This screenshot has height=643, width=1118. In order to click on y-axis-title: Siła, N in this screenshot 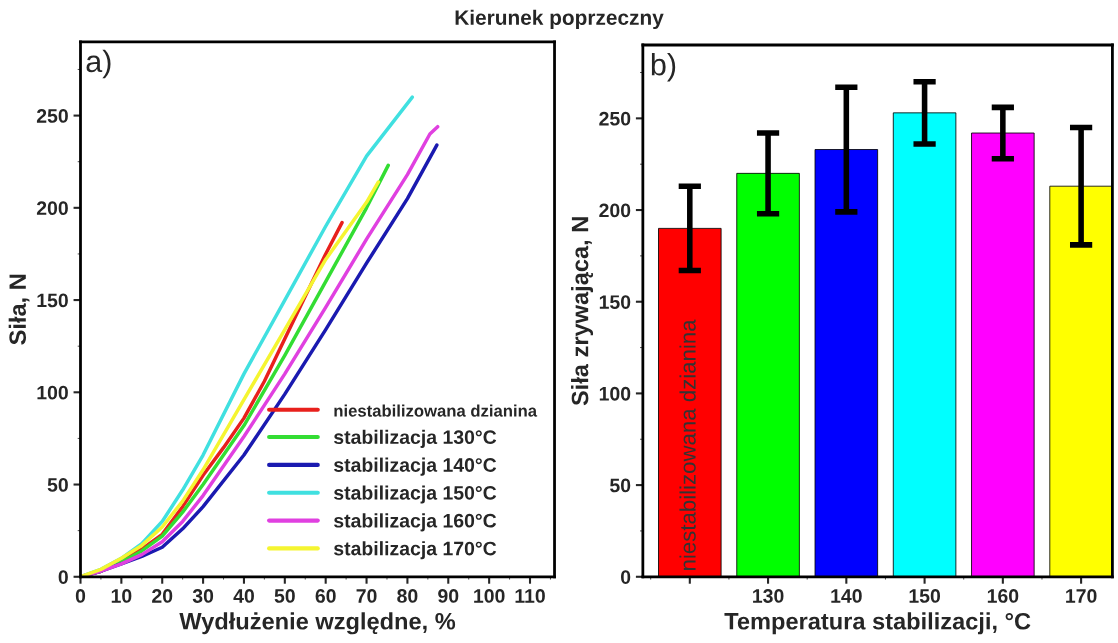, I will do `click(19, 309)`.